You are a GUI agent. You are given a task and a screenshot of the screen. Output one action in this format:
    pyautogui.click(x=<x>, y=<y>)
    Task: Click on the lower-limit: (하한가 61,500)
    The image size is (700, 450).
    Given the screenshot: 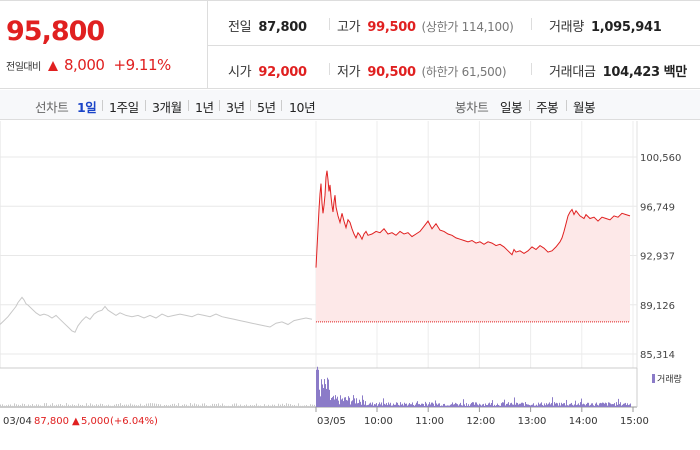 What is the action you would take?
    pyautogui.click(x=464, y=72)
    